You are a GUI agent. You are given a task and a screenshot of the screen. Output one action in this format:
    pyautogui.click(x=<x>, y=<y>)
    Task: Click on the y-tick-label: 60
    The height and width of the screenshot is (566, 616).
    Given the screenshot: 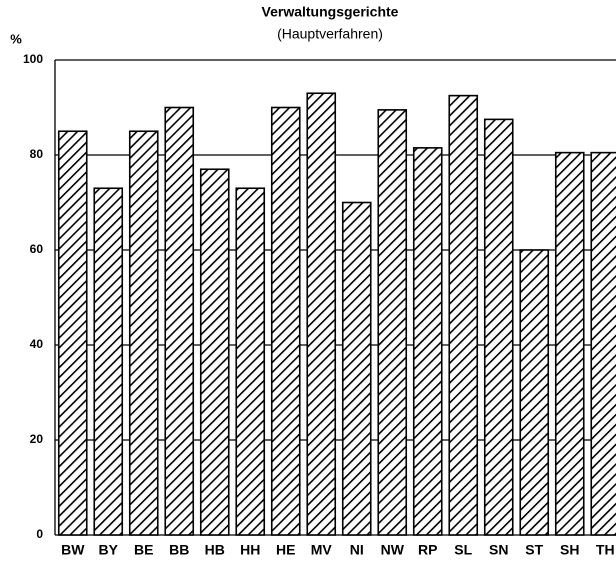 What is the action you would take?
    pyautogui.click(x=37, y=249)
    